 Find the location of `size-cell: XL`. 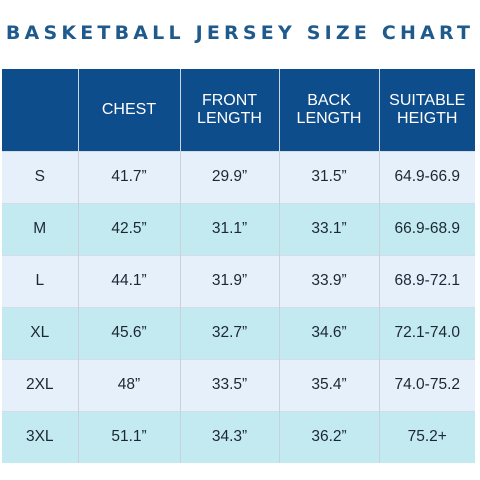

size-cell: XL is located at coordinates (40, 332).